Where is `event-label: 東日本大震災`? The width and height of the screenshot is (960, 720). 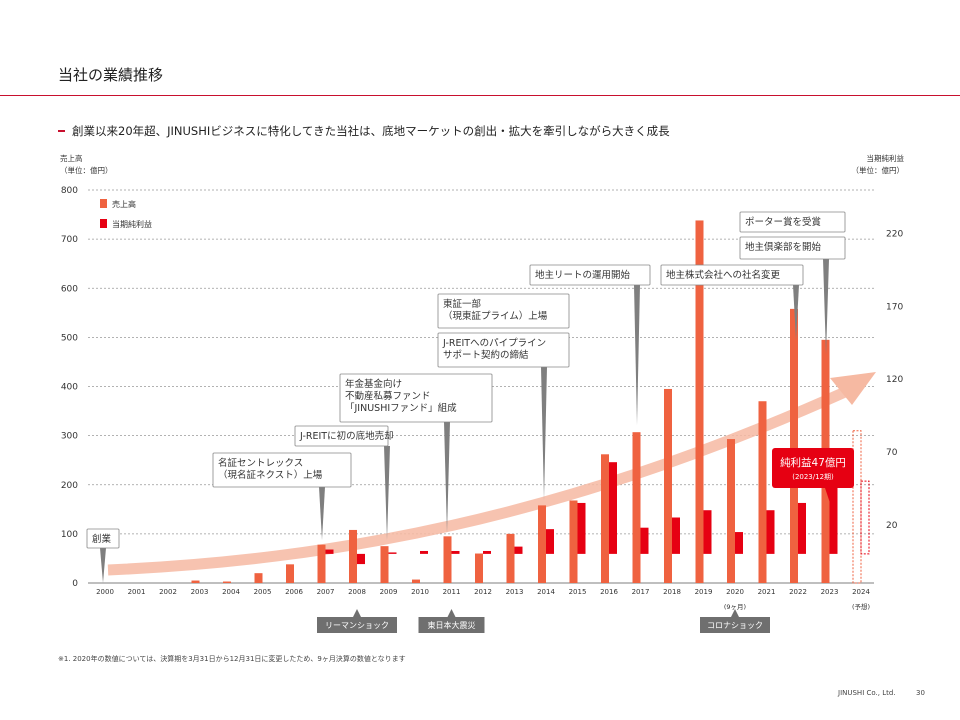 event-label: 東日本大震災 is located at coordinates (452, 625).